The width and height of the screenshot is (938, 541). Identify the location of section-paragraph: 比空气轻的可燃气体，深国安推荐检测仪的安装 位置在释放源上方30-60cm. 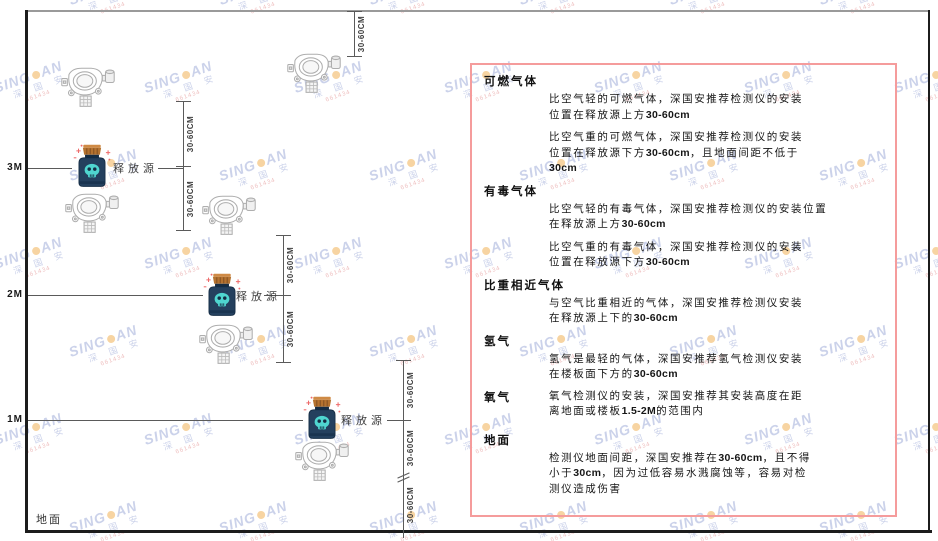
(717, 107).